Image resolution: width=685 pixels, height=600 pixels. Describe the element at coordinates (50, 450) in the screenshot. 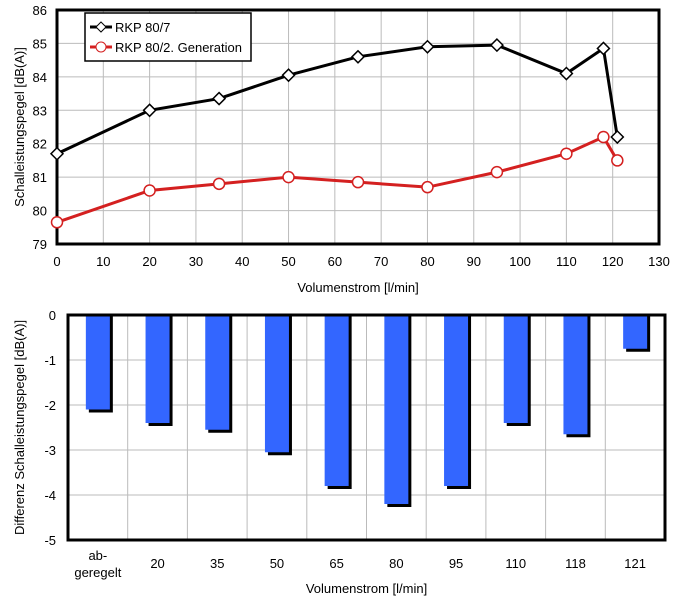

I see `y-tick-label: -3` at that location.